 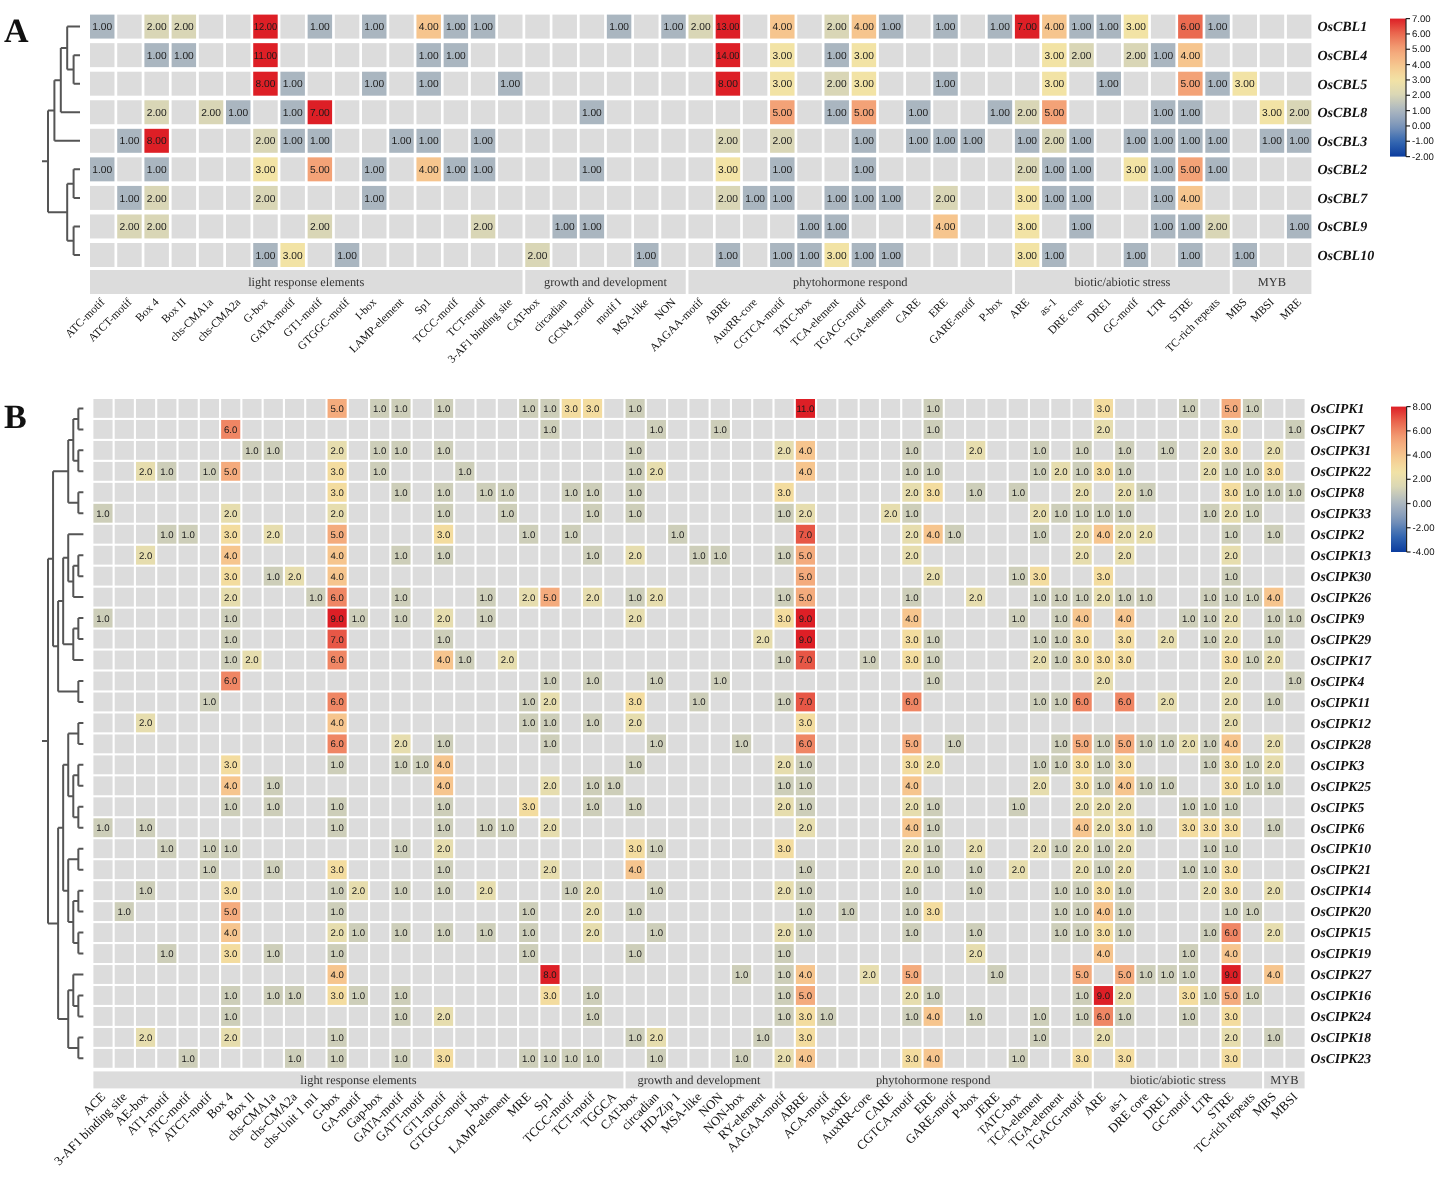 What do you see at coordinates (15, 417) in the screenshot?
I see `chart-title: B` at bounding box center [15, 417].